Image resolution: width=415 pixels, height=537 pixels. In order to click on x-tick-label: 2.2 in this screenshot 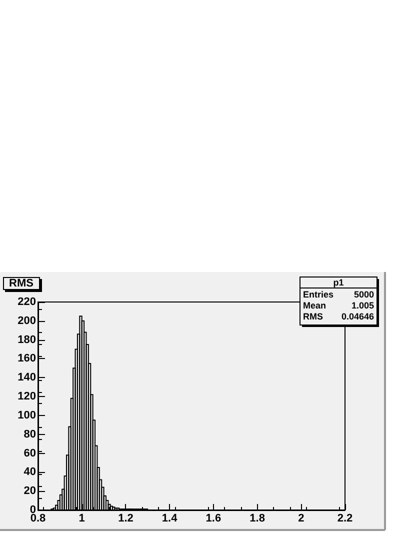, I will do `click(345, 518)`.